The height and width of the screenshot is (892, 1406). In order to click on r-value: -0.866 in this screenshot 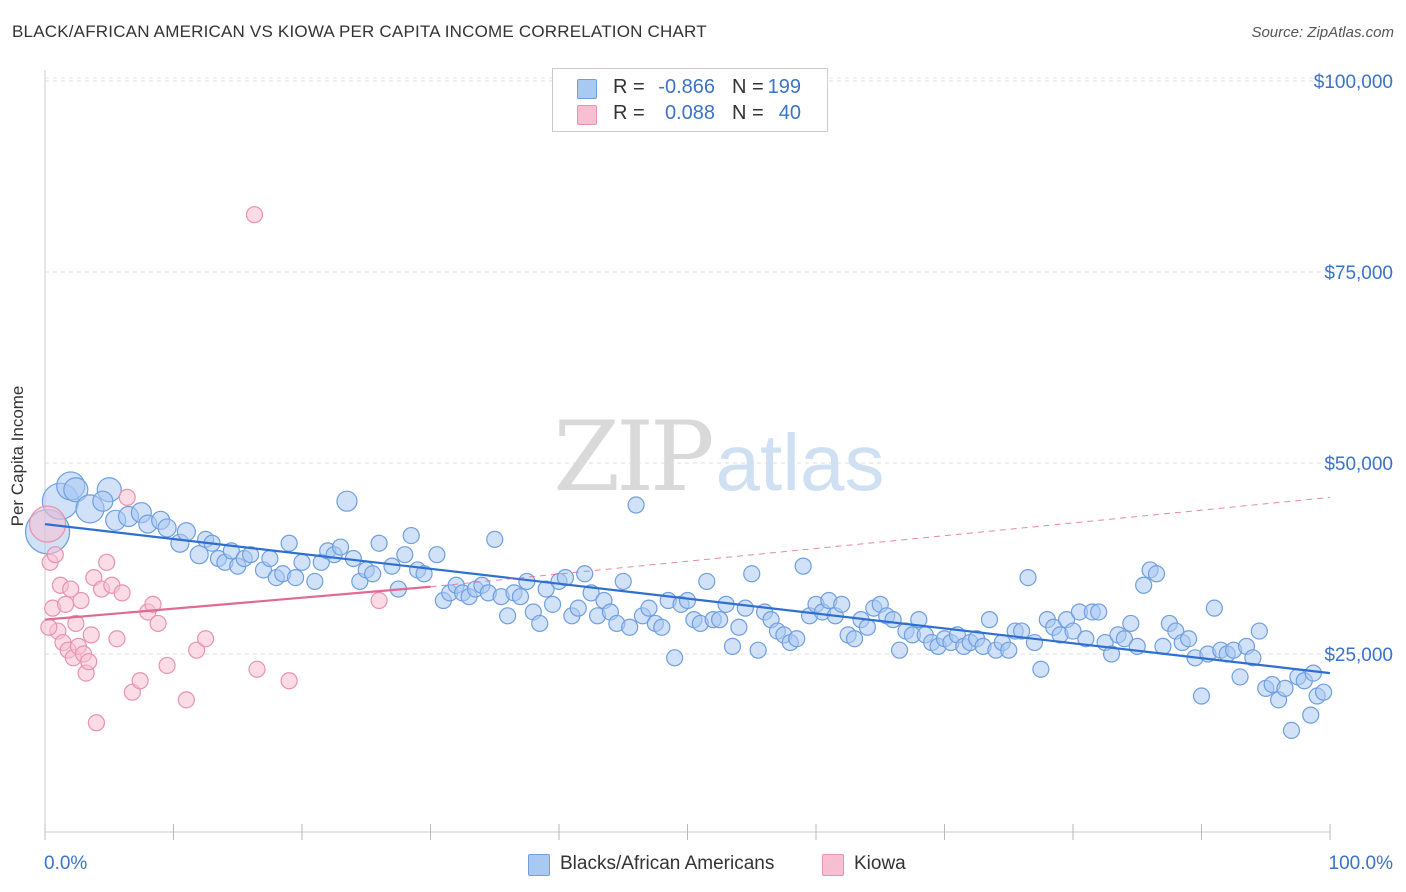, I will do `click(686, 87)`.